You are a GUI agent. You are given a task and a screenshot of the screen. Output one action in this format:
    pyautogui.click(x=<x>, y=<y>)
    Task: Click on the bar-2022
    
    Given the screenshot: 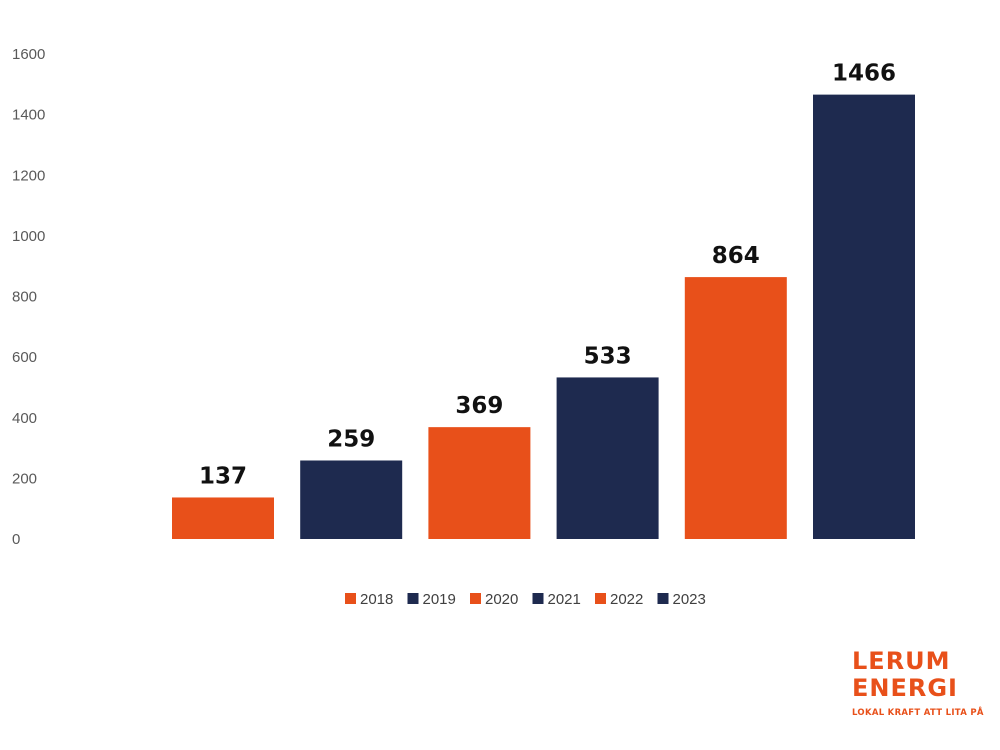 What is the action you would take?
    pyautogui.click(x=735, y=408)
    